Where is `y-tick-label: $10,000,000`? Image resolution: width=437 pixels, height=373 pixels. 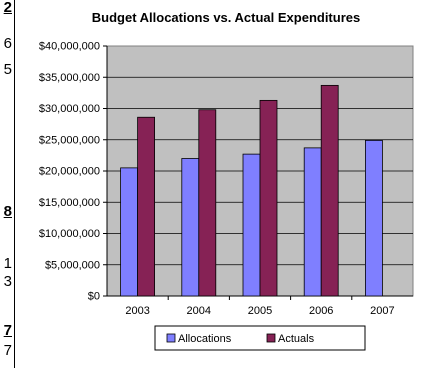
y-tick-label: $10,000,000 is located at coordinates (69, 234).